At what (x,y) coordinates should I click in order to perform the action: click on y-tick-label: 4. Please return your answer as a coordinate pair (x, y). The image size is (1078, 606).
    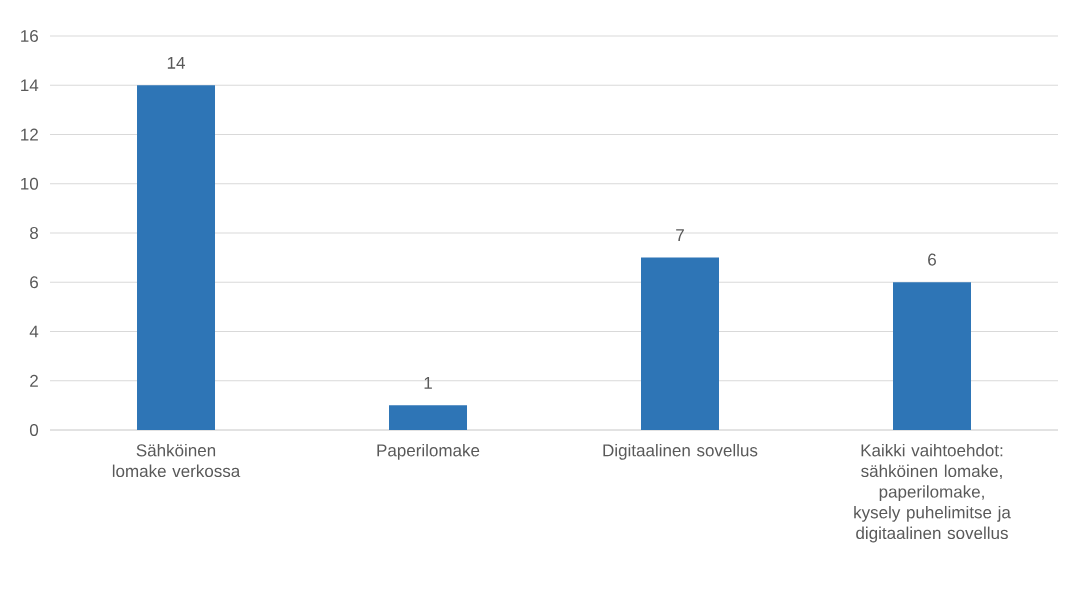
    Looking at the image, I should click on (34, 331).